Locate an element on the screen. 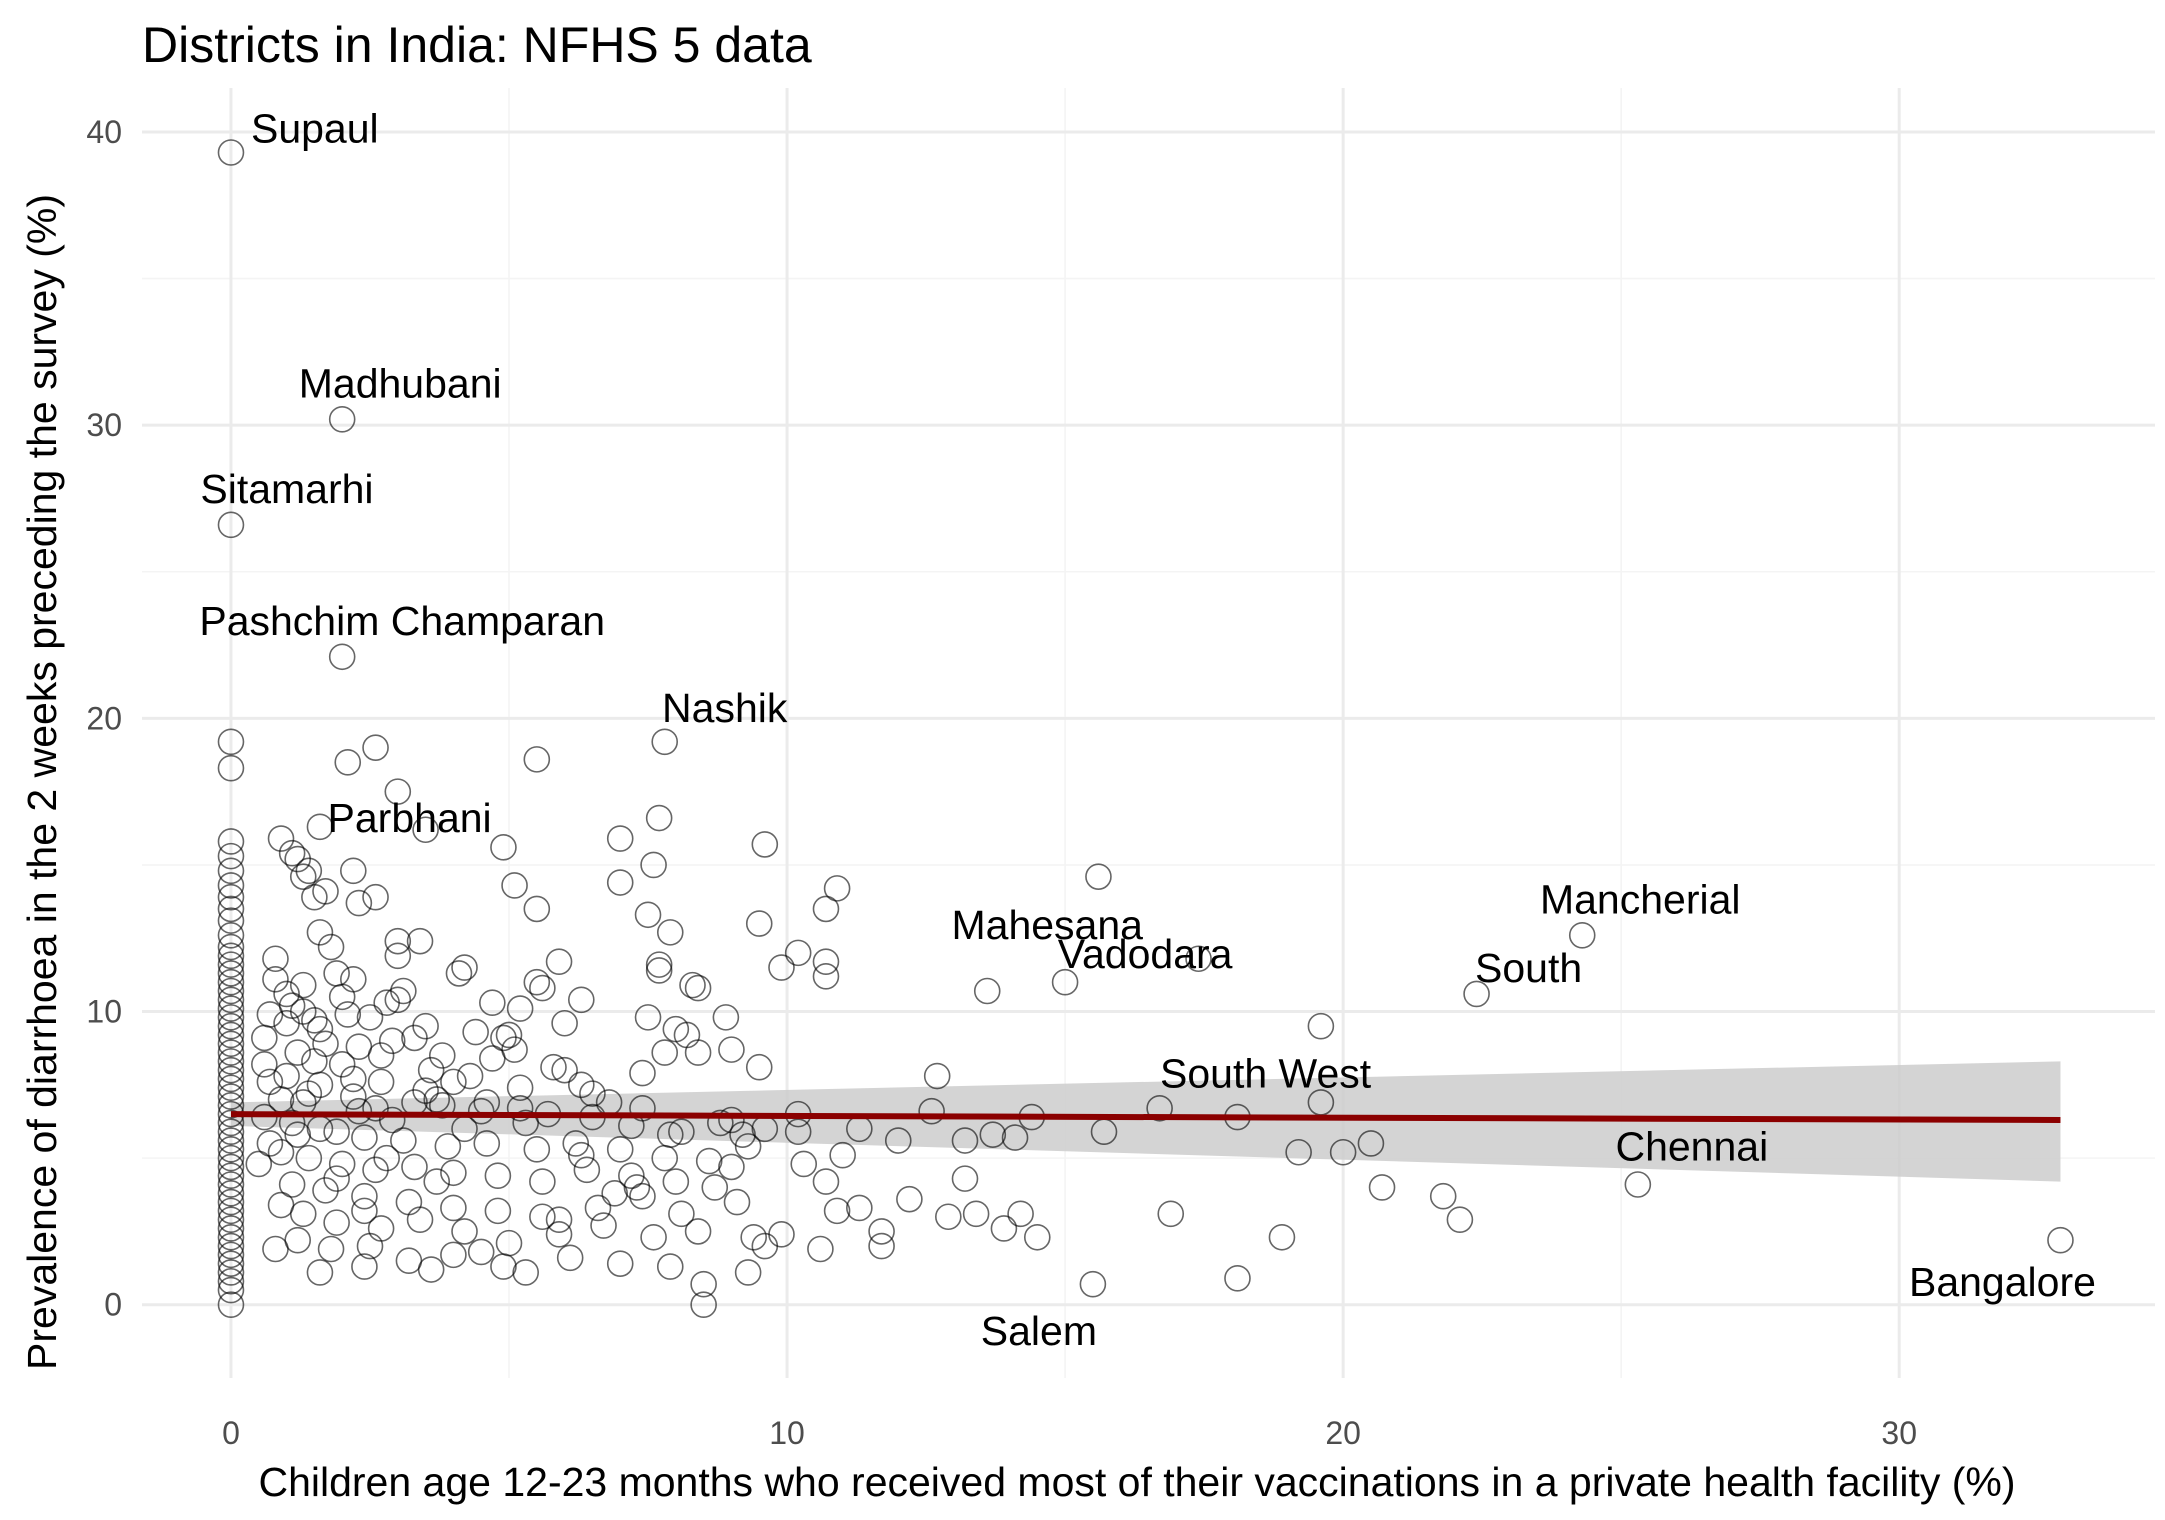  point-label: Chennai is located at coordinates (1691, 1147).